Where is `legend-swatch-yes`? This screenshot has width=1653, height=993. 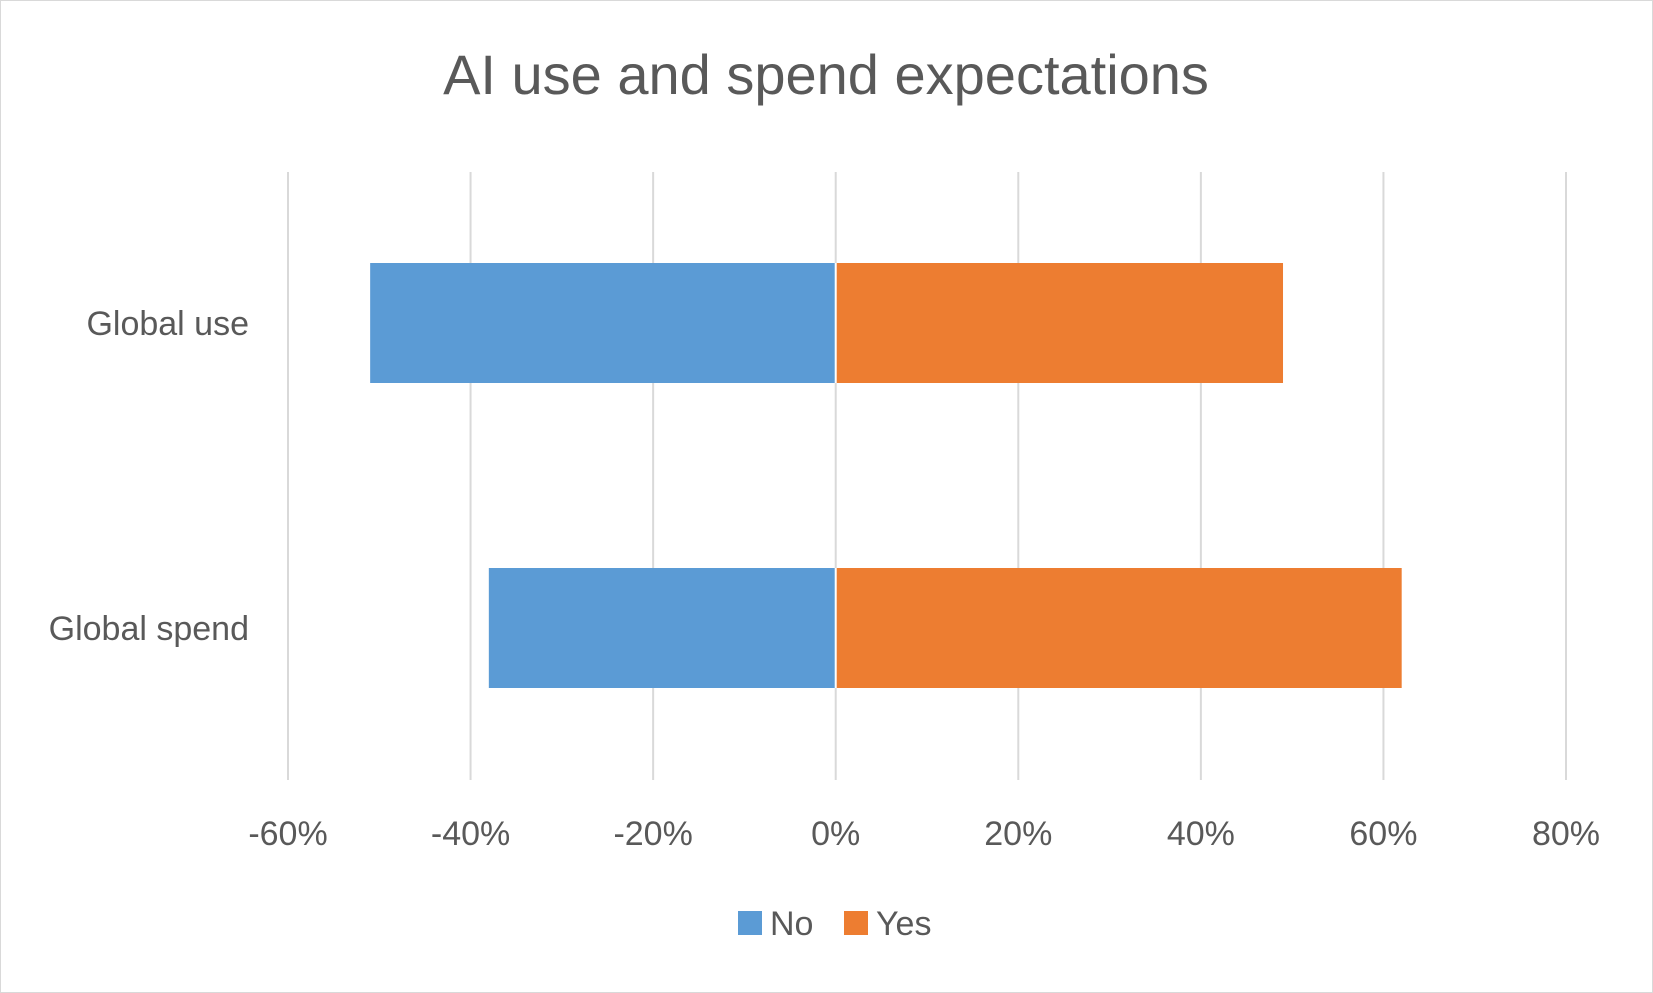
legend-swatch-yes is located at coordinates (856, 923).